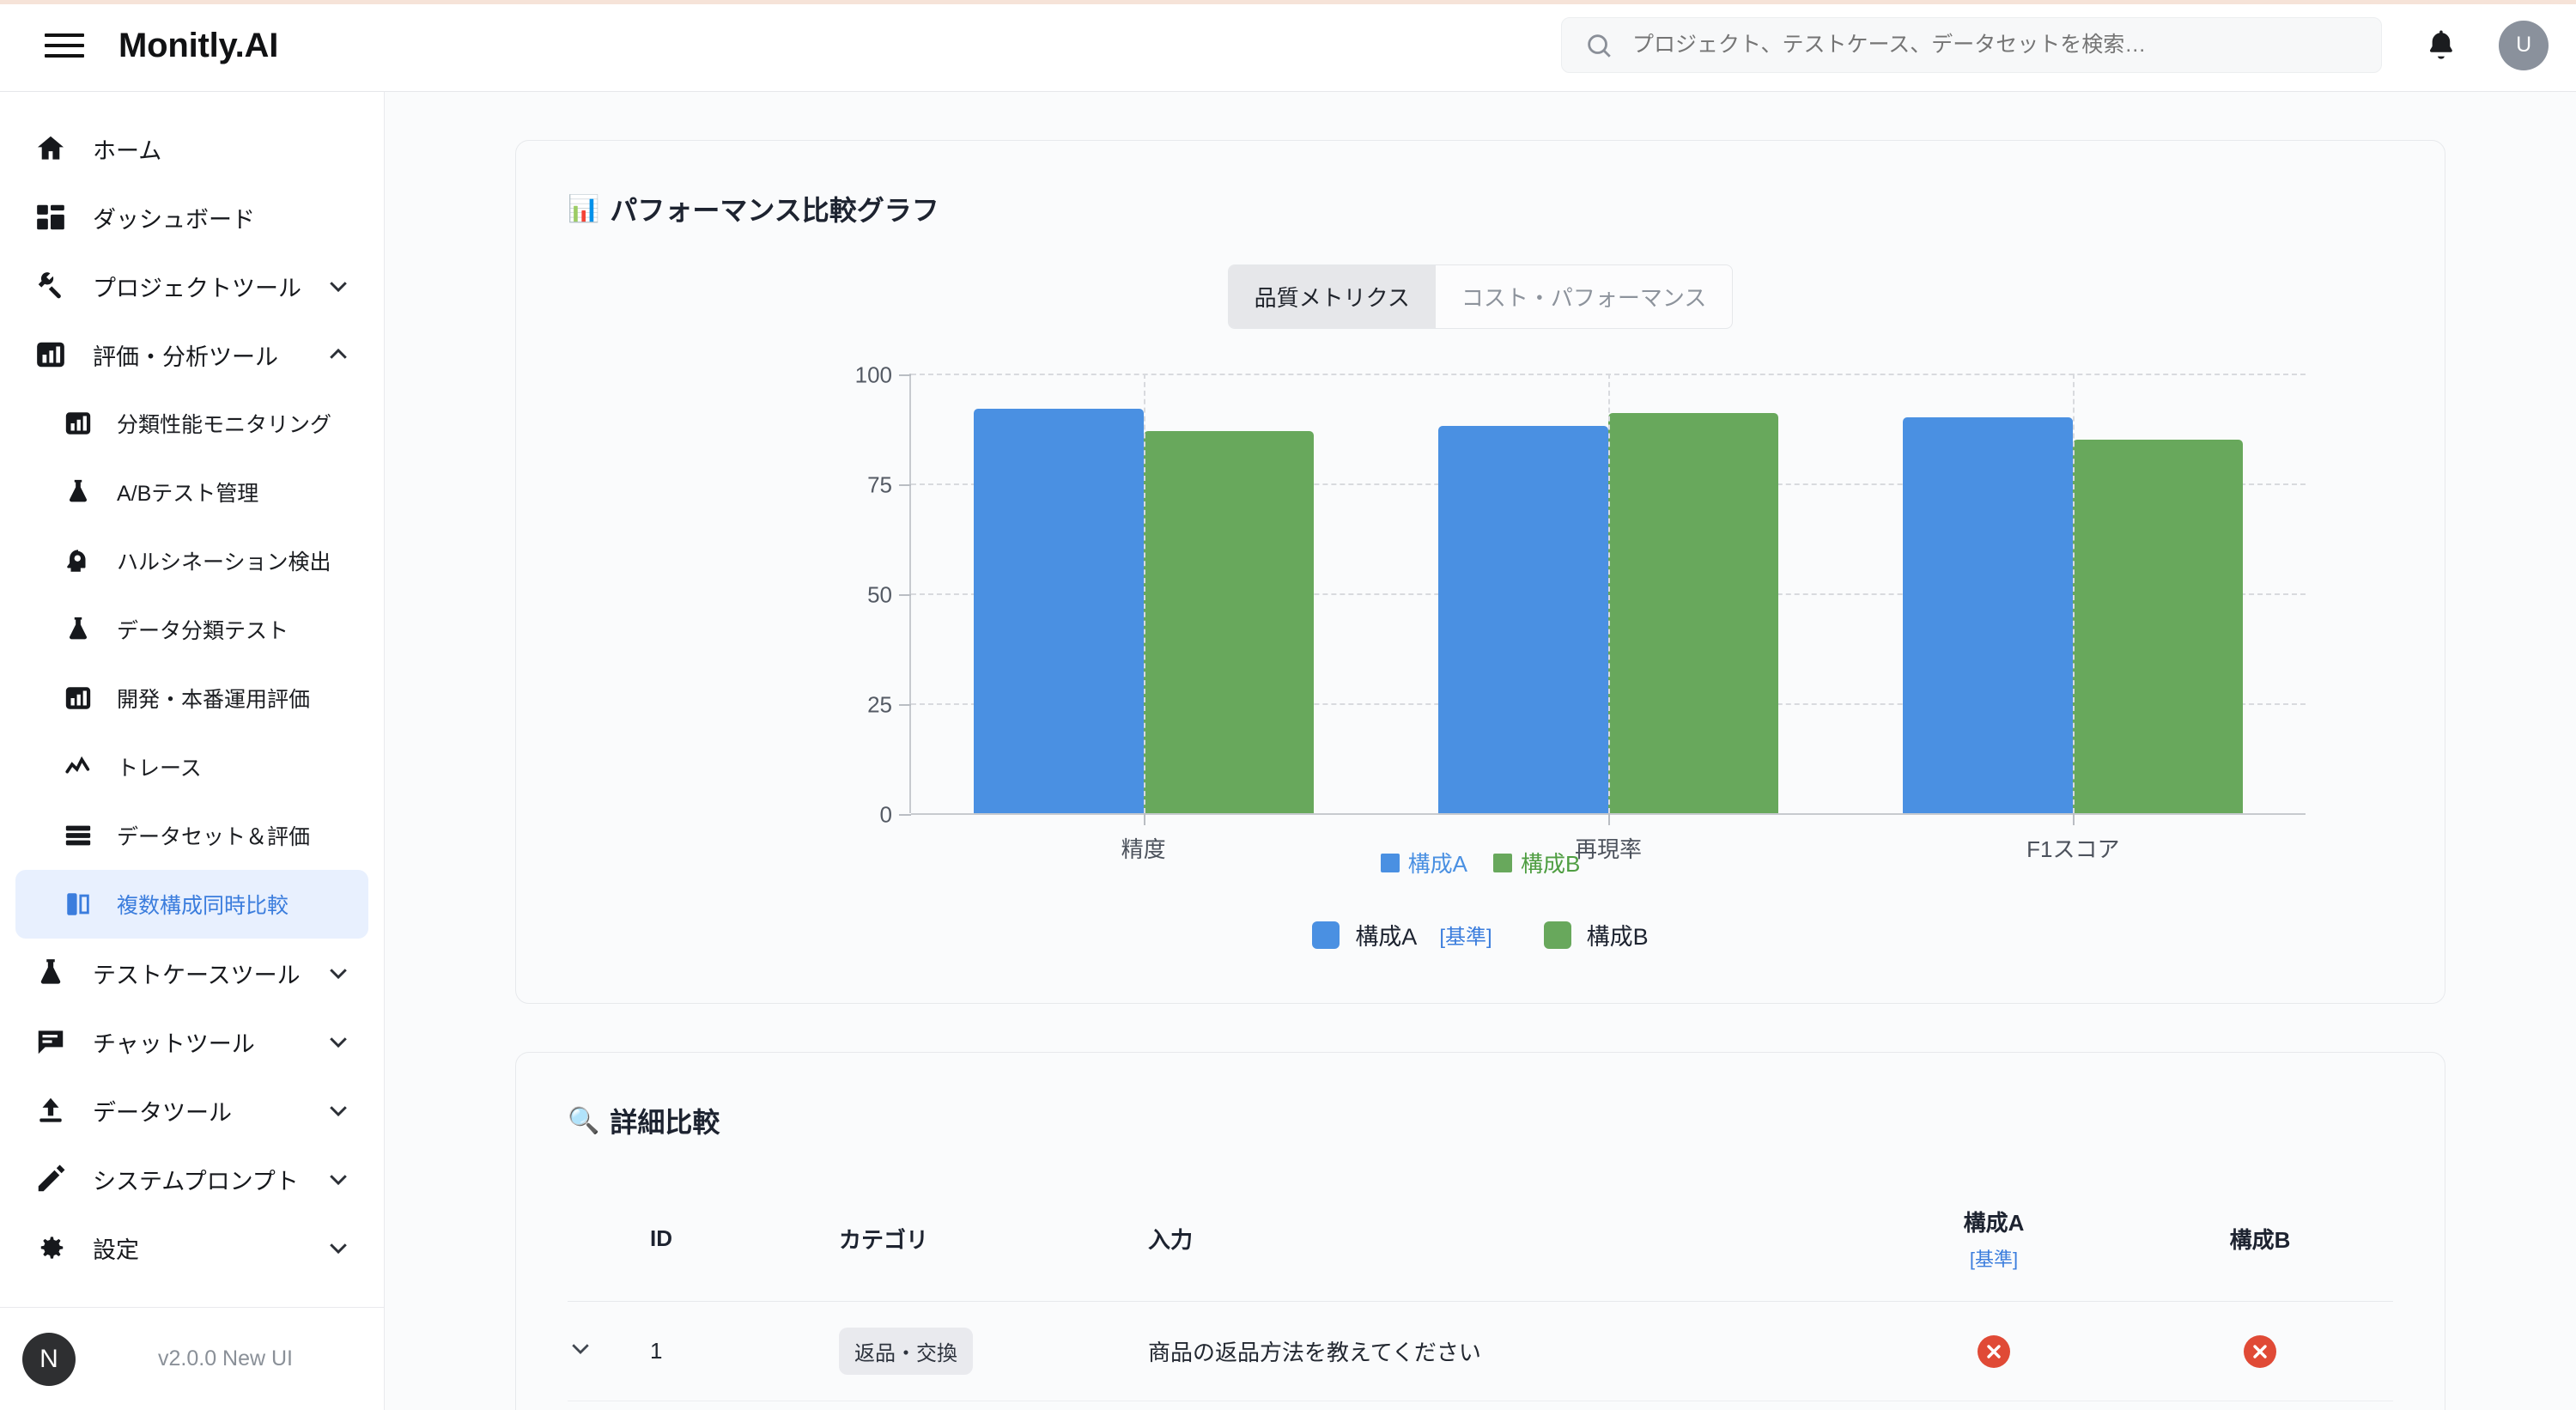 This screenshot has height=1410, width=2576. Describe the element at coordinates (64, 46) in the screenshot. I see `hamburger-icon` at that location.